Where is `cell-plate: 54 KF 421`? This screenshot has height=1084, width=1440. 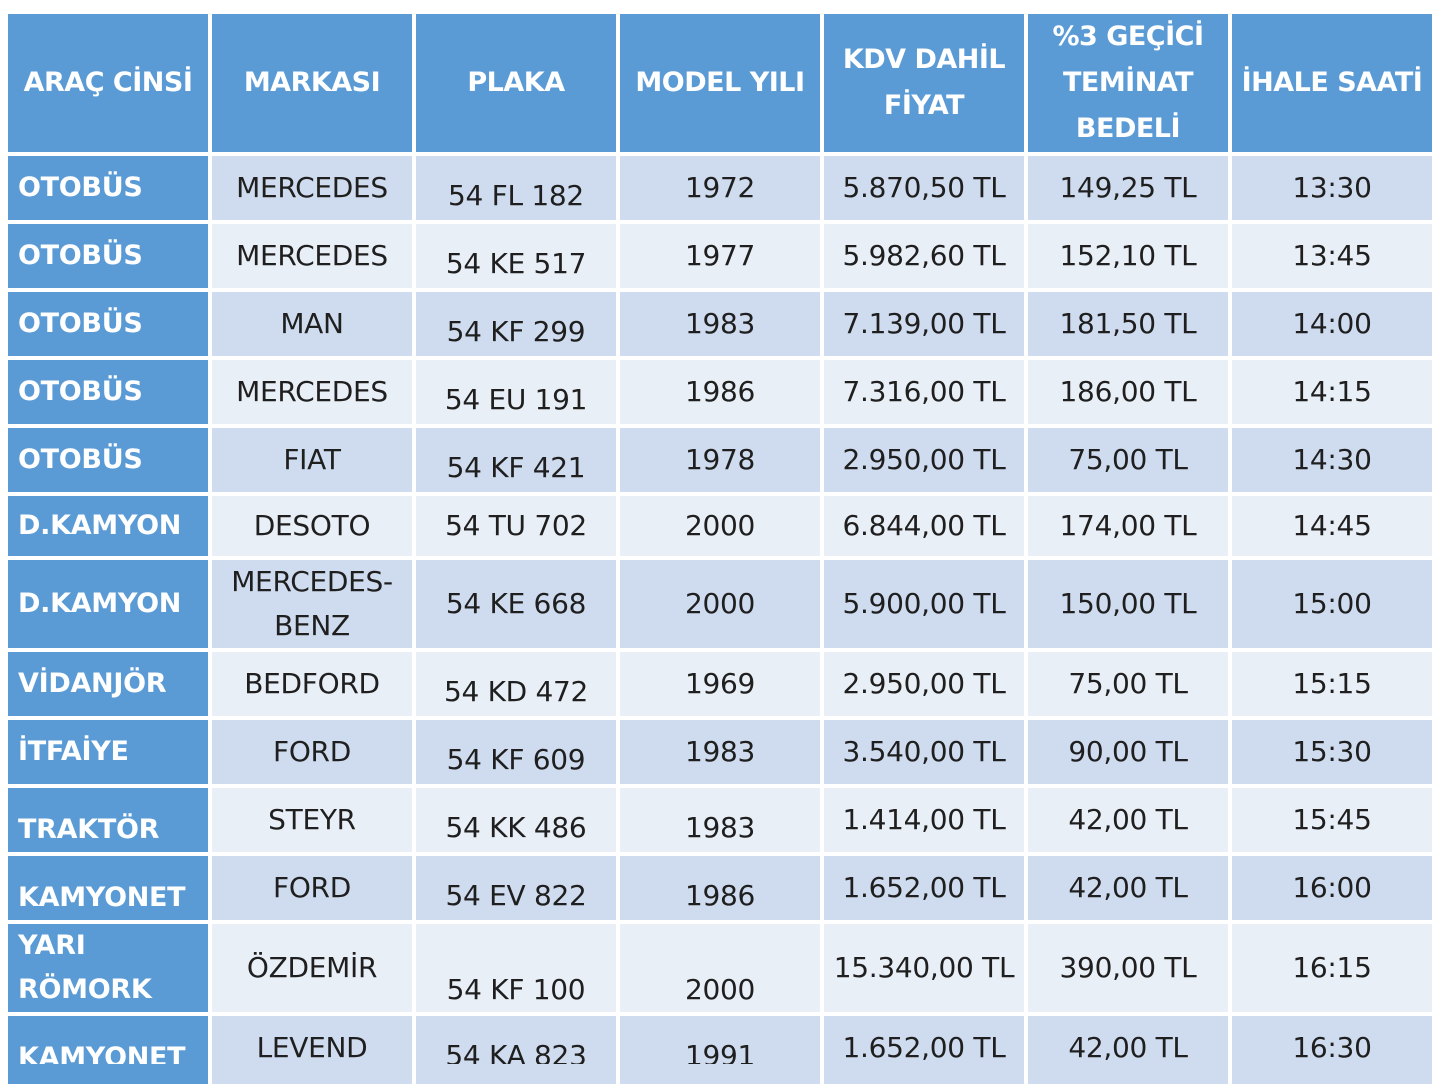
cell-plate: 54 KF 421 is located at coordinates (516, 460).